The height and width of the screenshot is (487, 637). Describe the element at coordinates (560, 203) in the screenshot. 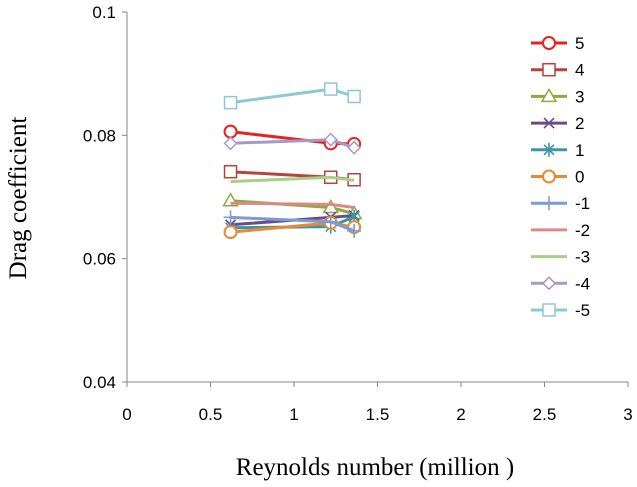

I see `legend-entry: -1` at that location.